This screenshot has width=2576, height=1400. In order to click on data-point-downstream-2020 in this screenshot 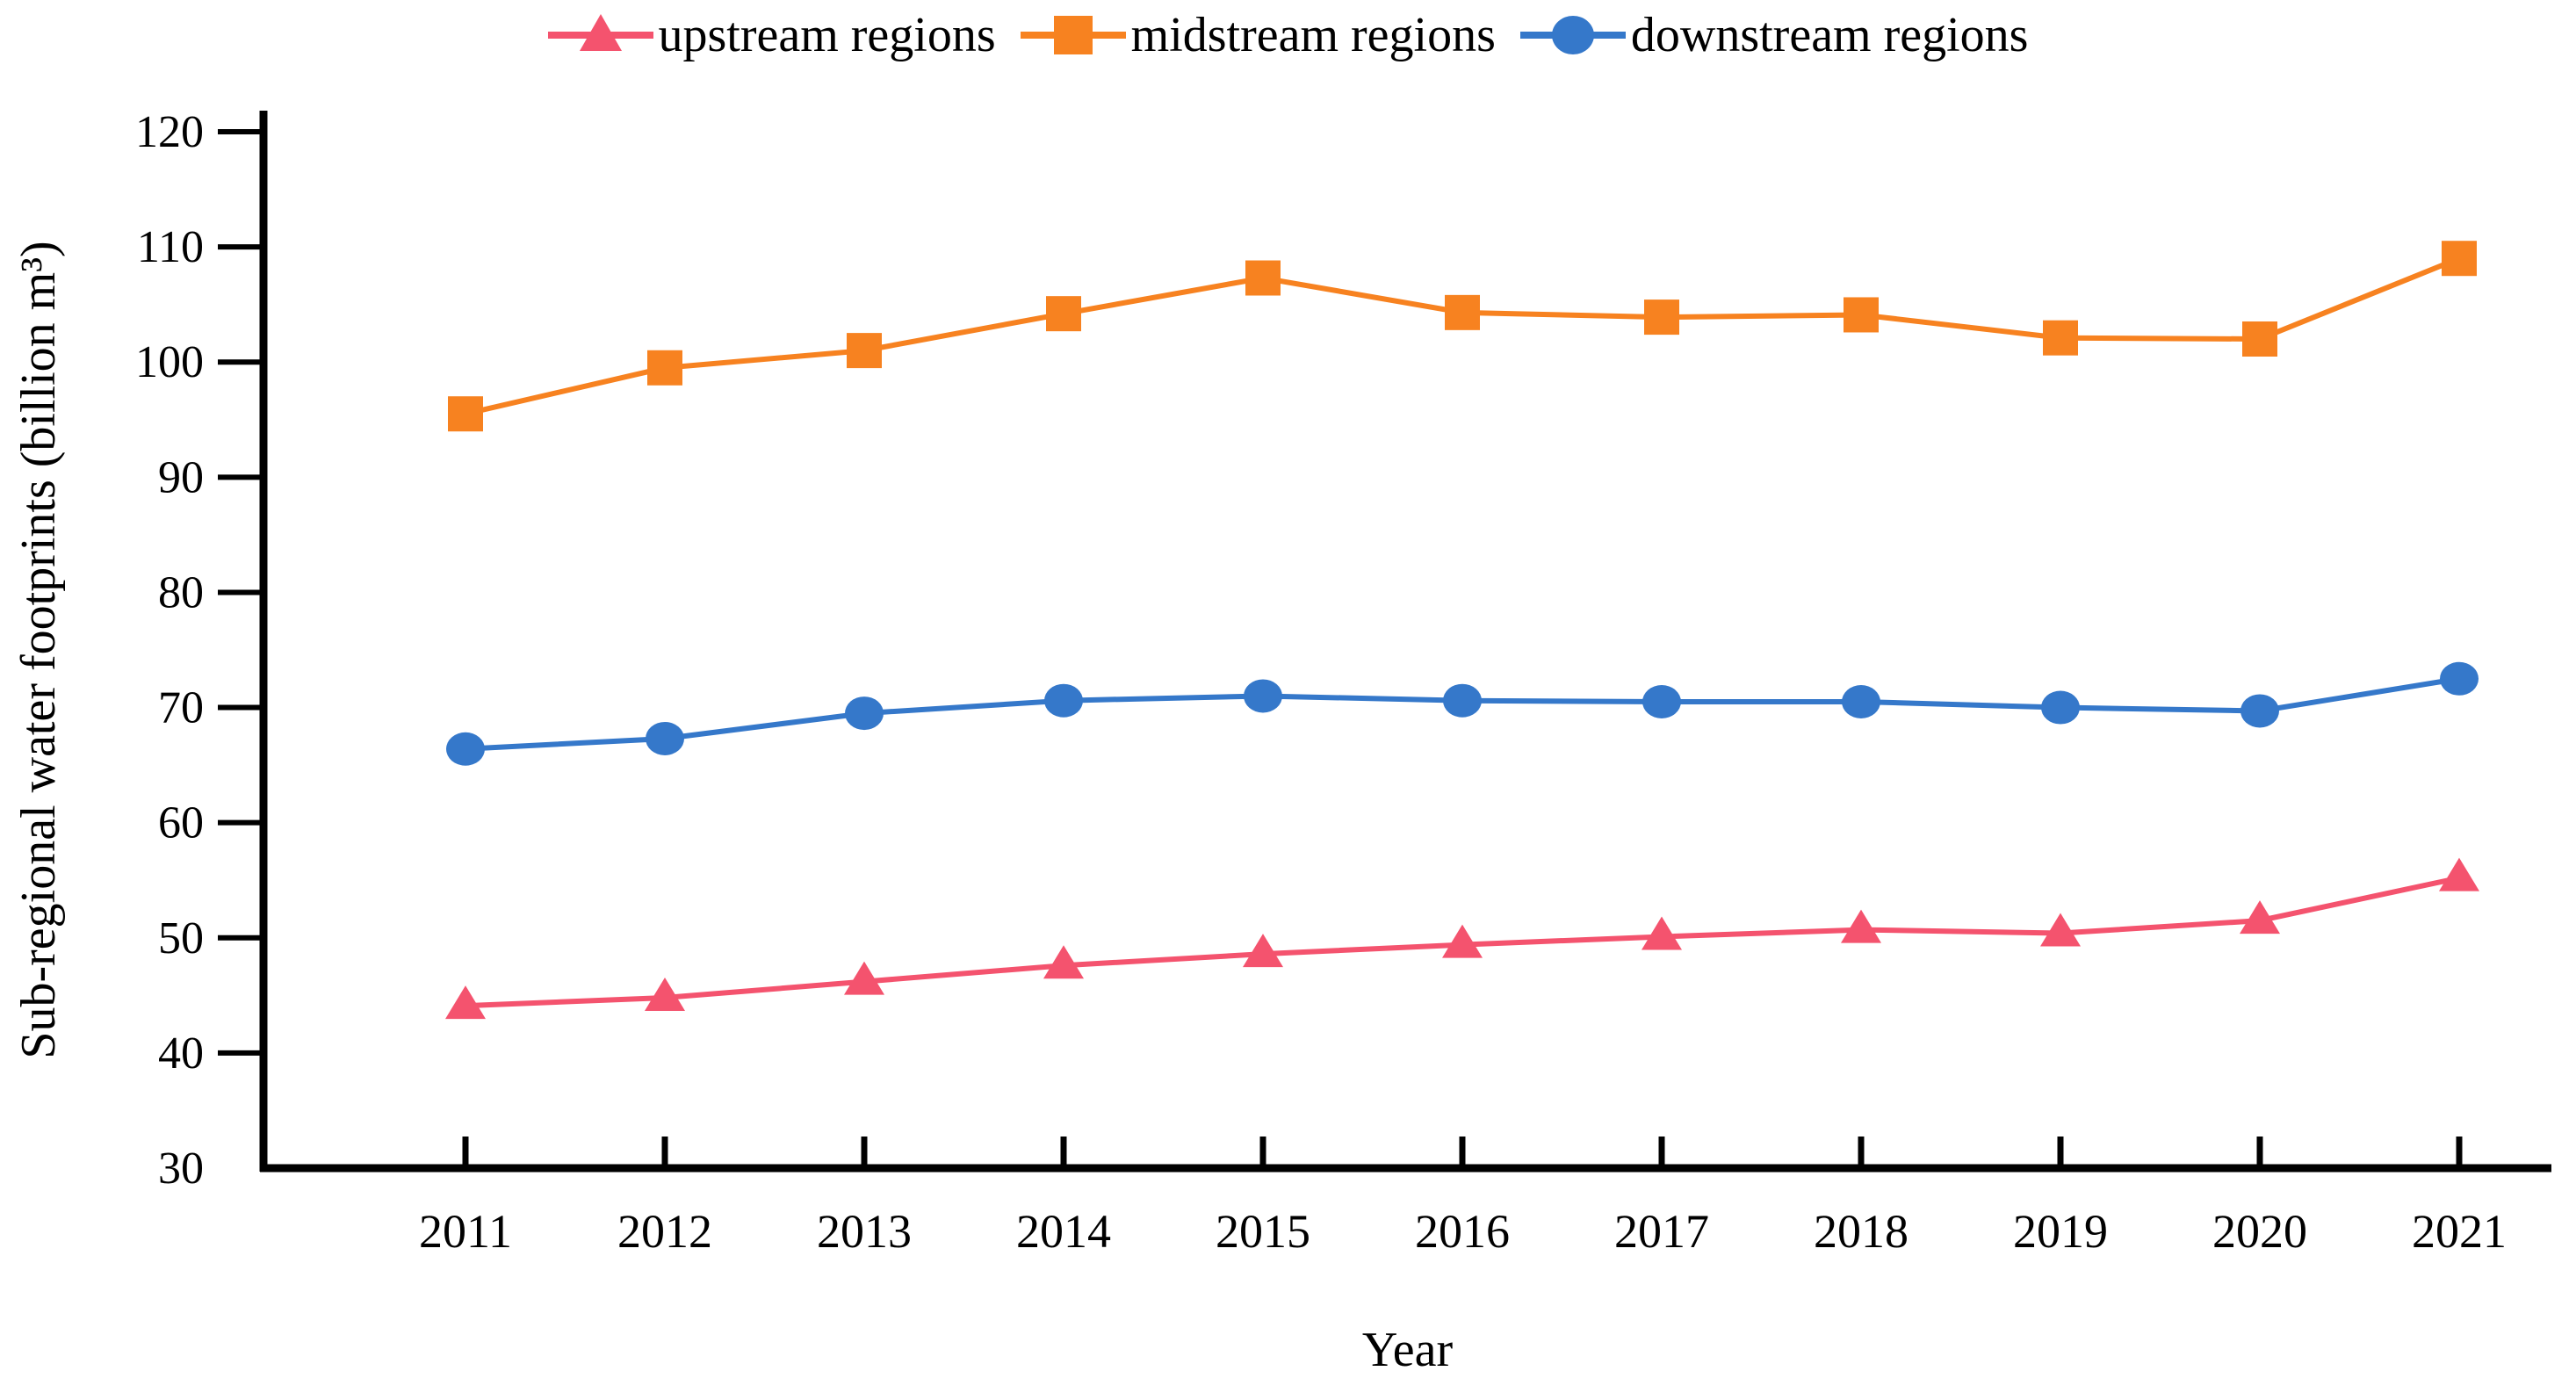, I will do `click(2259, 711)`.